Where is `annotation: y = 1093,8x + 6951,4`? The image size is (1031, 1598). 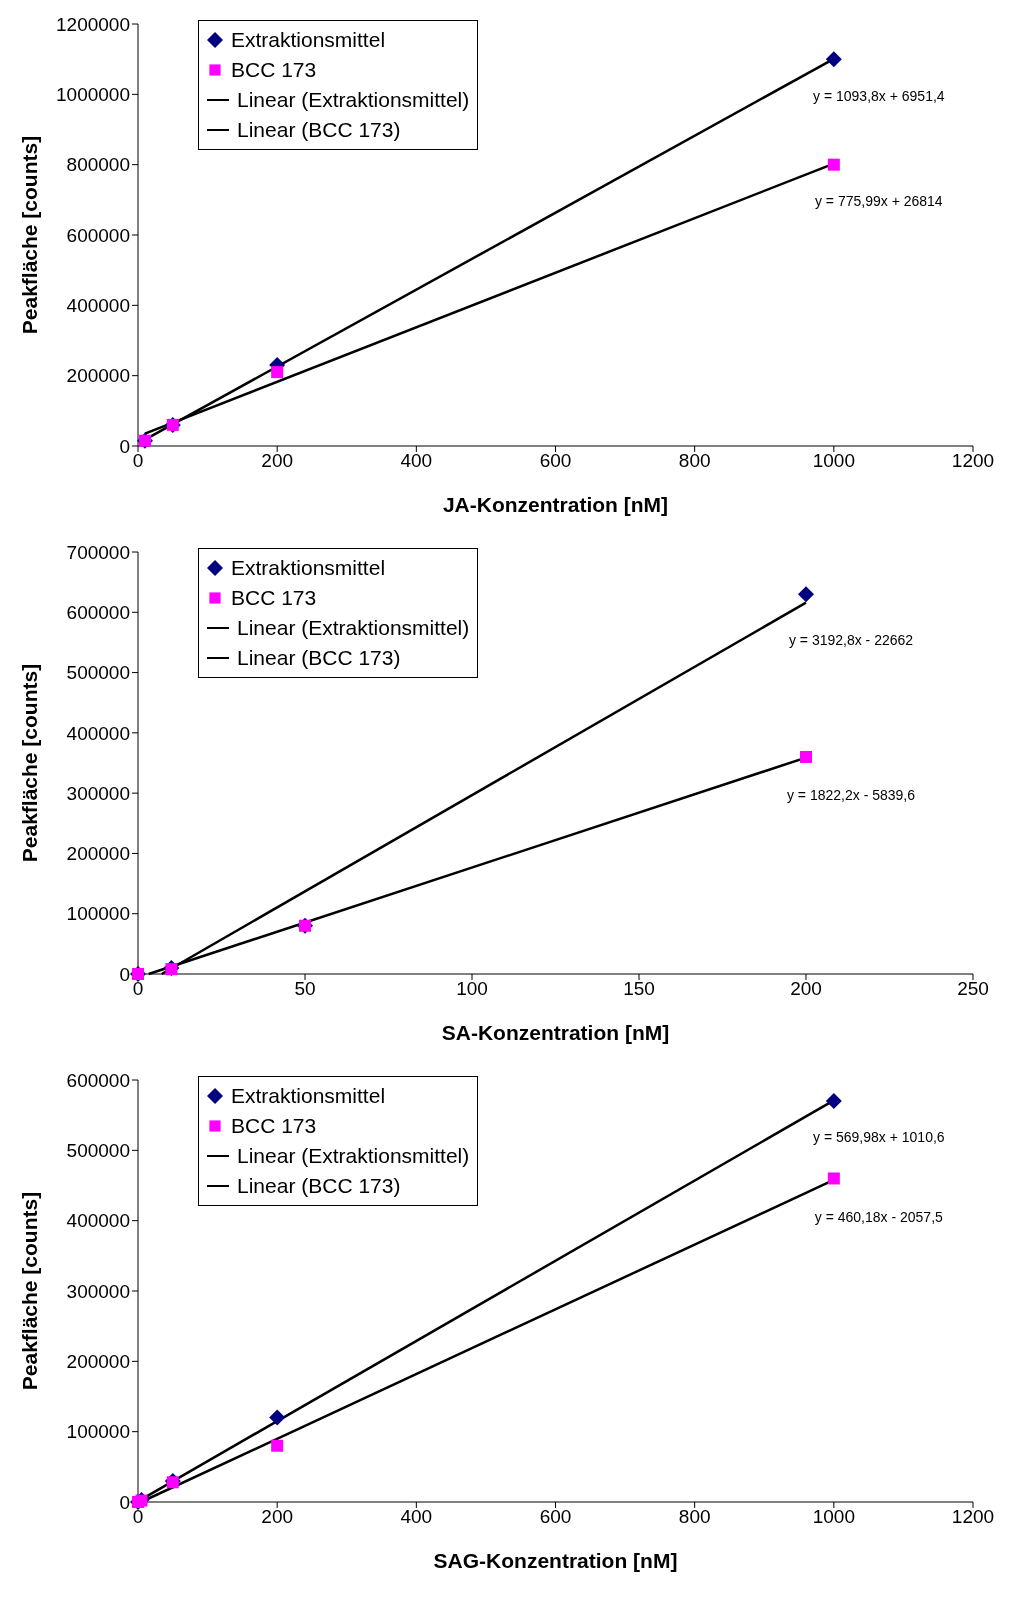
annotation: y = 1093,8x + 6951,4 is located at coordinates (879, 95).